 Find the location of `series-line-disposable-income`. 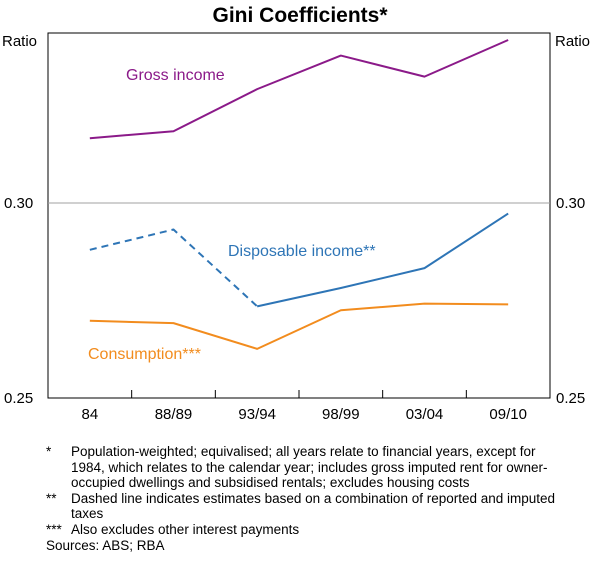

series-line-disposable-income is located at coordinates (382, 260).